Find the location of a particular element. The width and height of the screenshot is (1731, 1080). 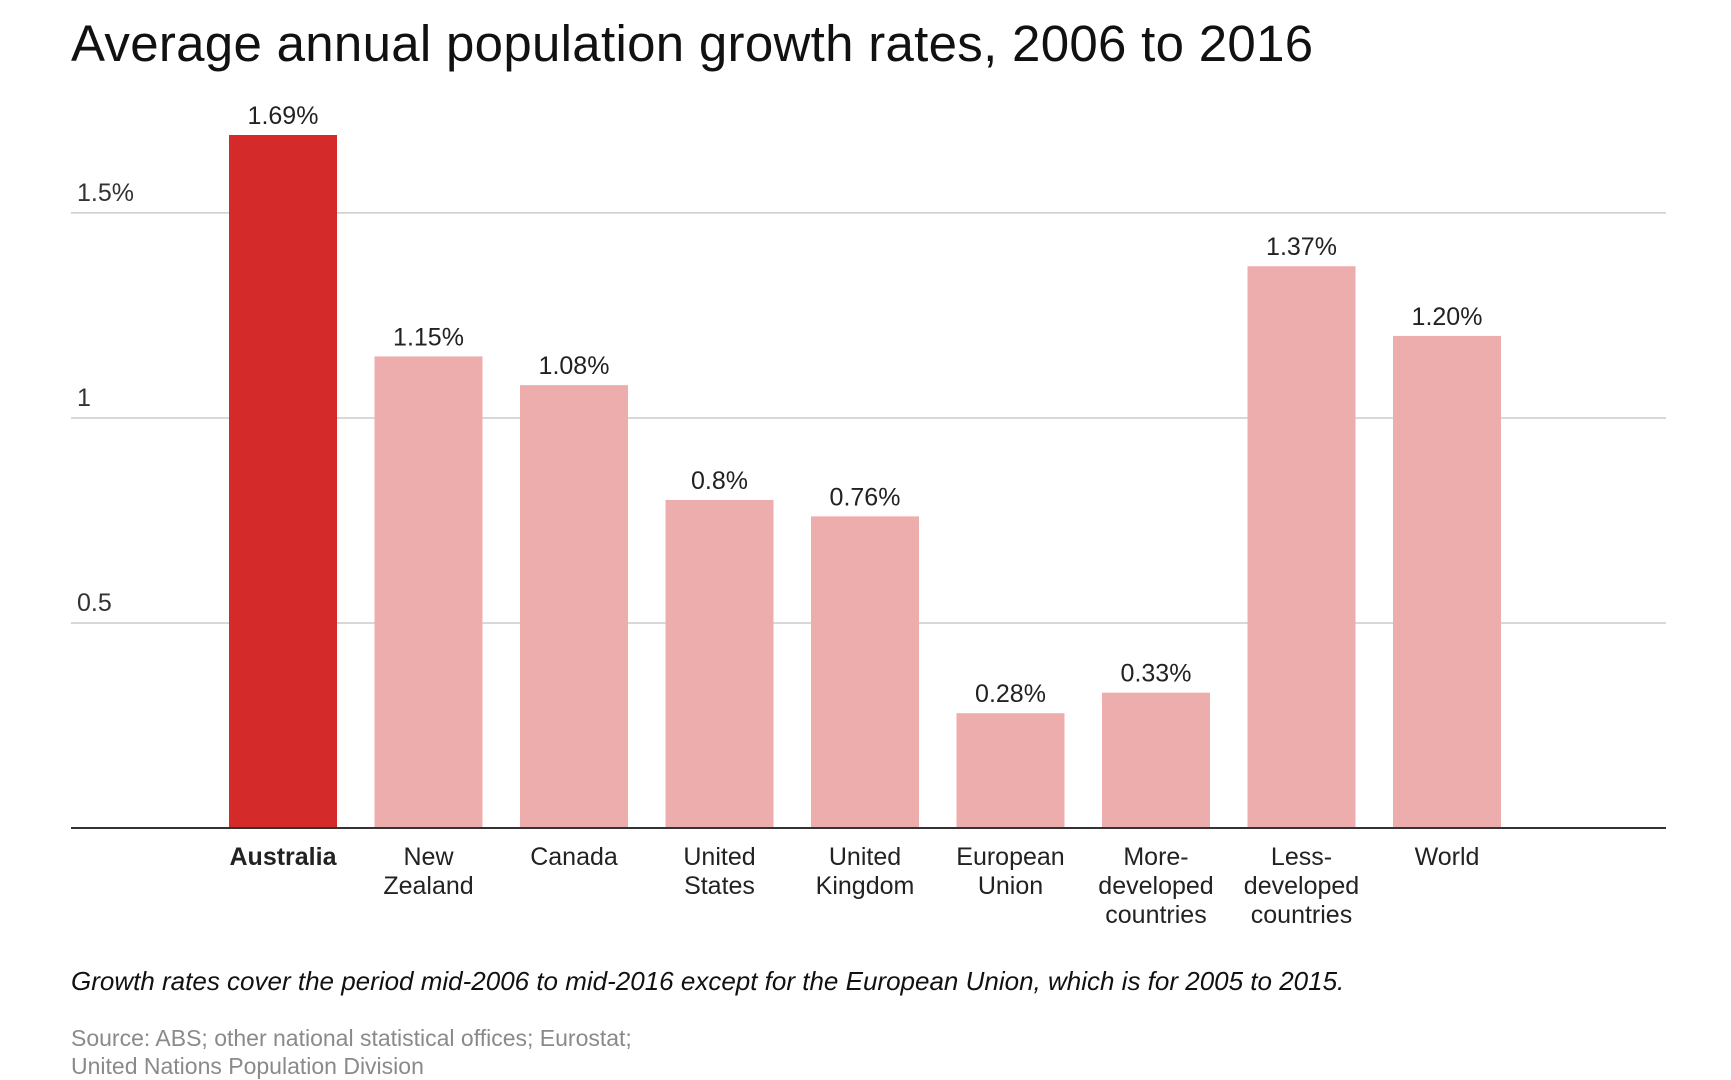

value-label: 1.20% is located at coordinates (1447, 317).